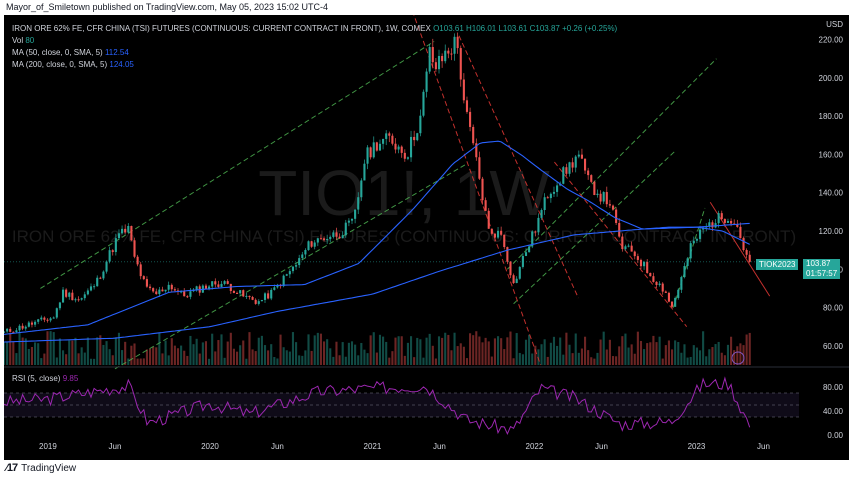  Describe the element at coordinates (831, 40) in the screenshot. I see `price-tick-label: 220.00` at that location.